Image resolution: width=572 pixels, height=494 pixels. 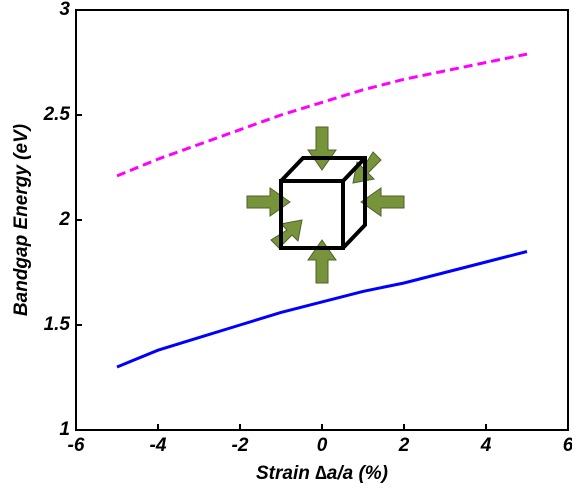 I want to click on y-tick-label: 2.5, so click(x=57, y=114).